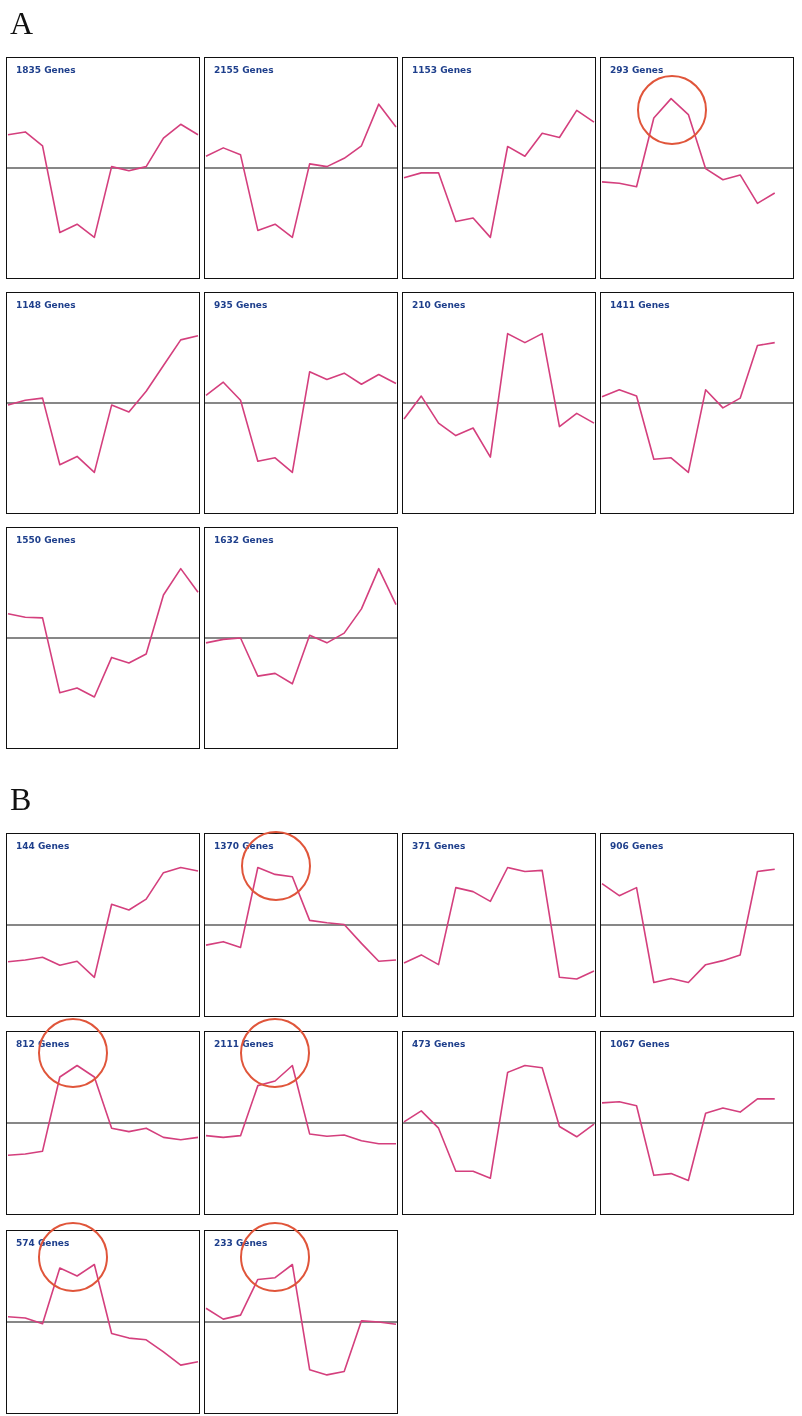  What do you see at coordinates (442, 70) in the screenshot?
I see `chart-title: 1153 Genes` at bounding box center [442, 70].